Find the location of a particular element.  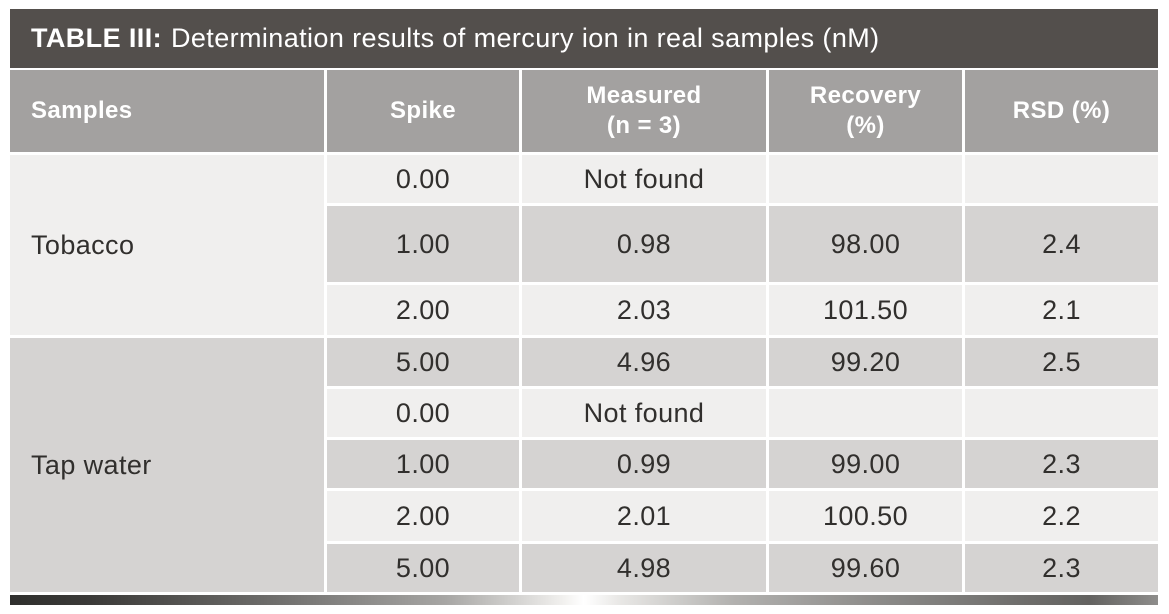

column-header-label: Measured is located at coordinates (644, 95).